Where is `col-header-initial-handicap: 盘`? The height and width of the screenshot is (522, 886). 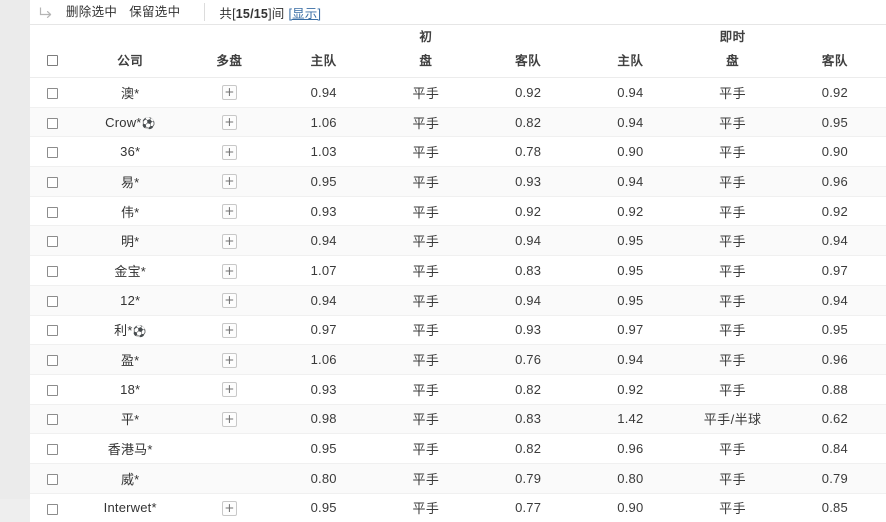 col-header-initial-handicap: 盘 is located at coordinates (426, 62).